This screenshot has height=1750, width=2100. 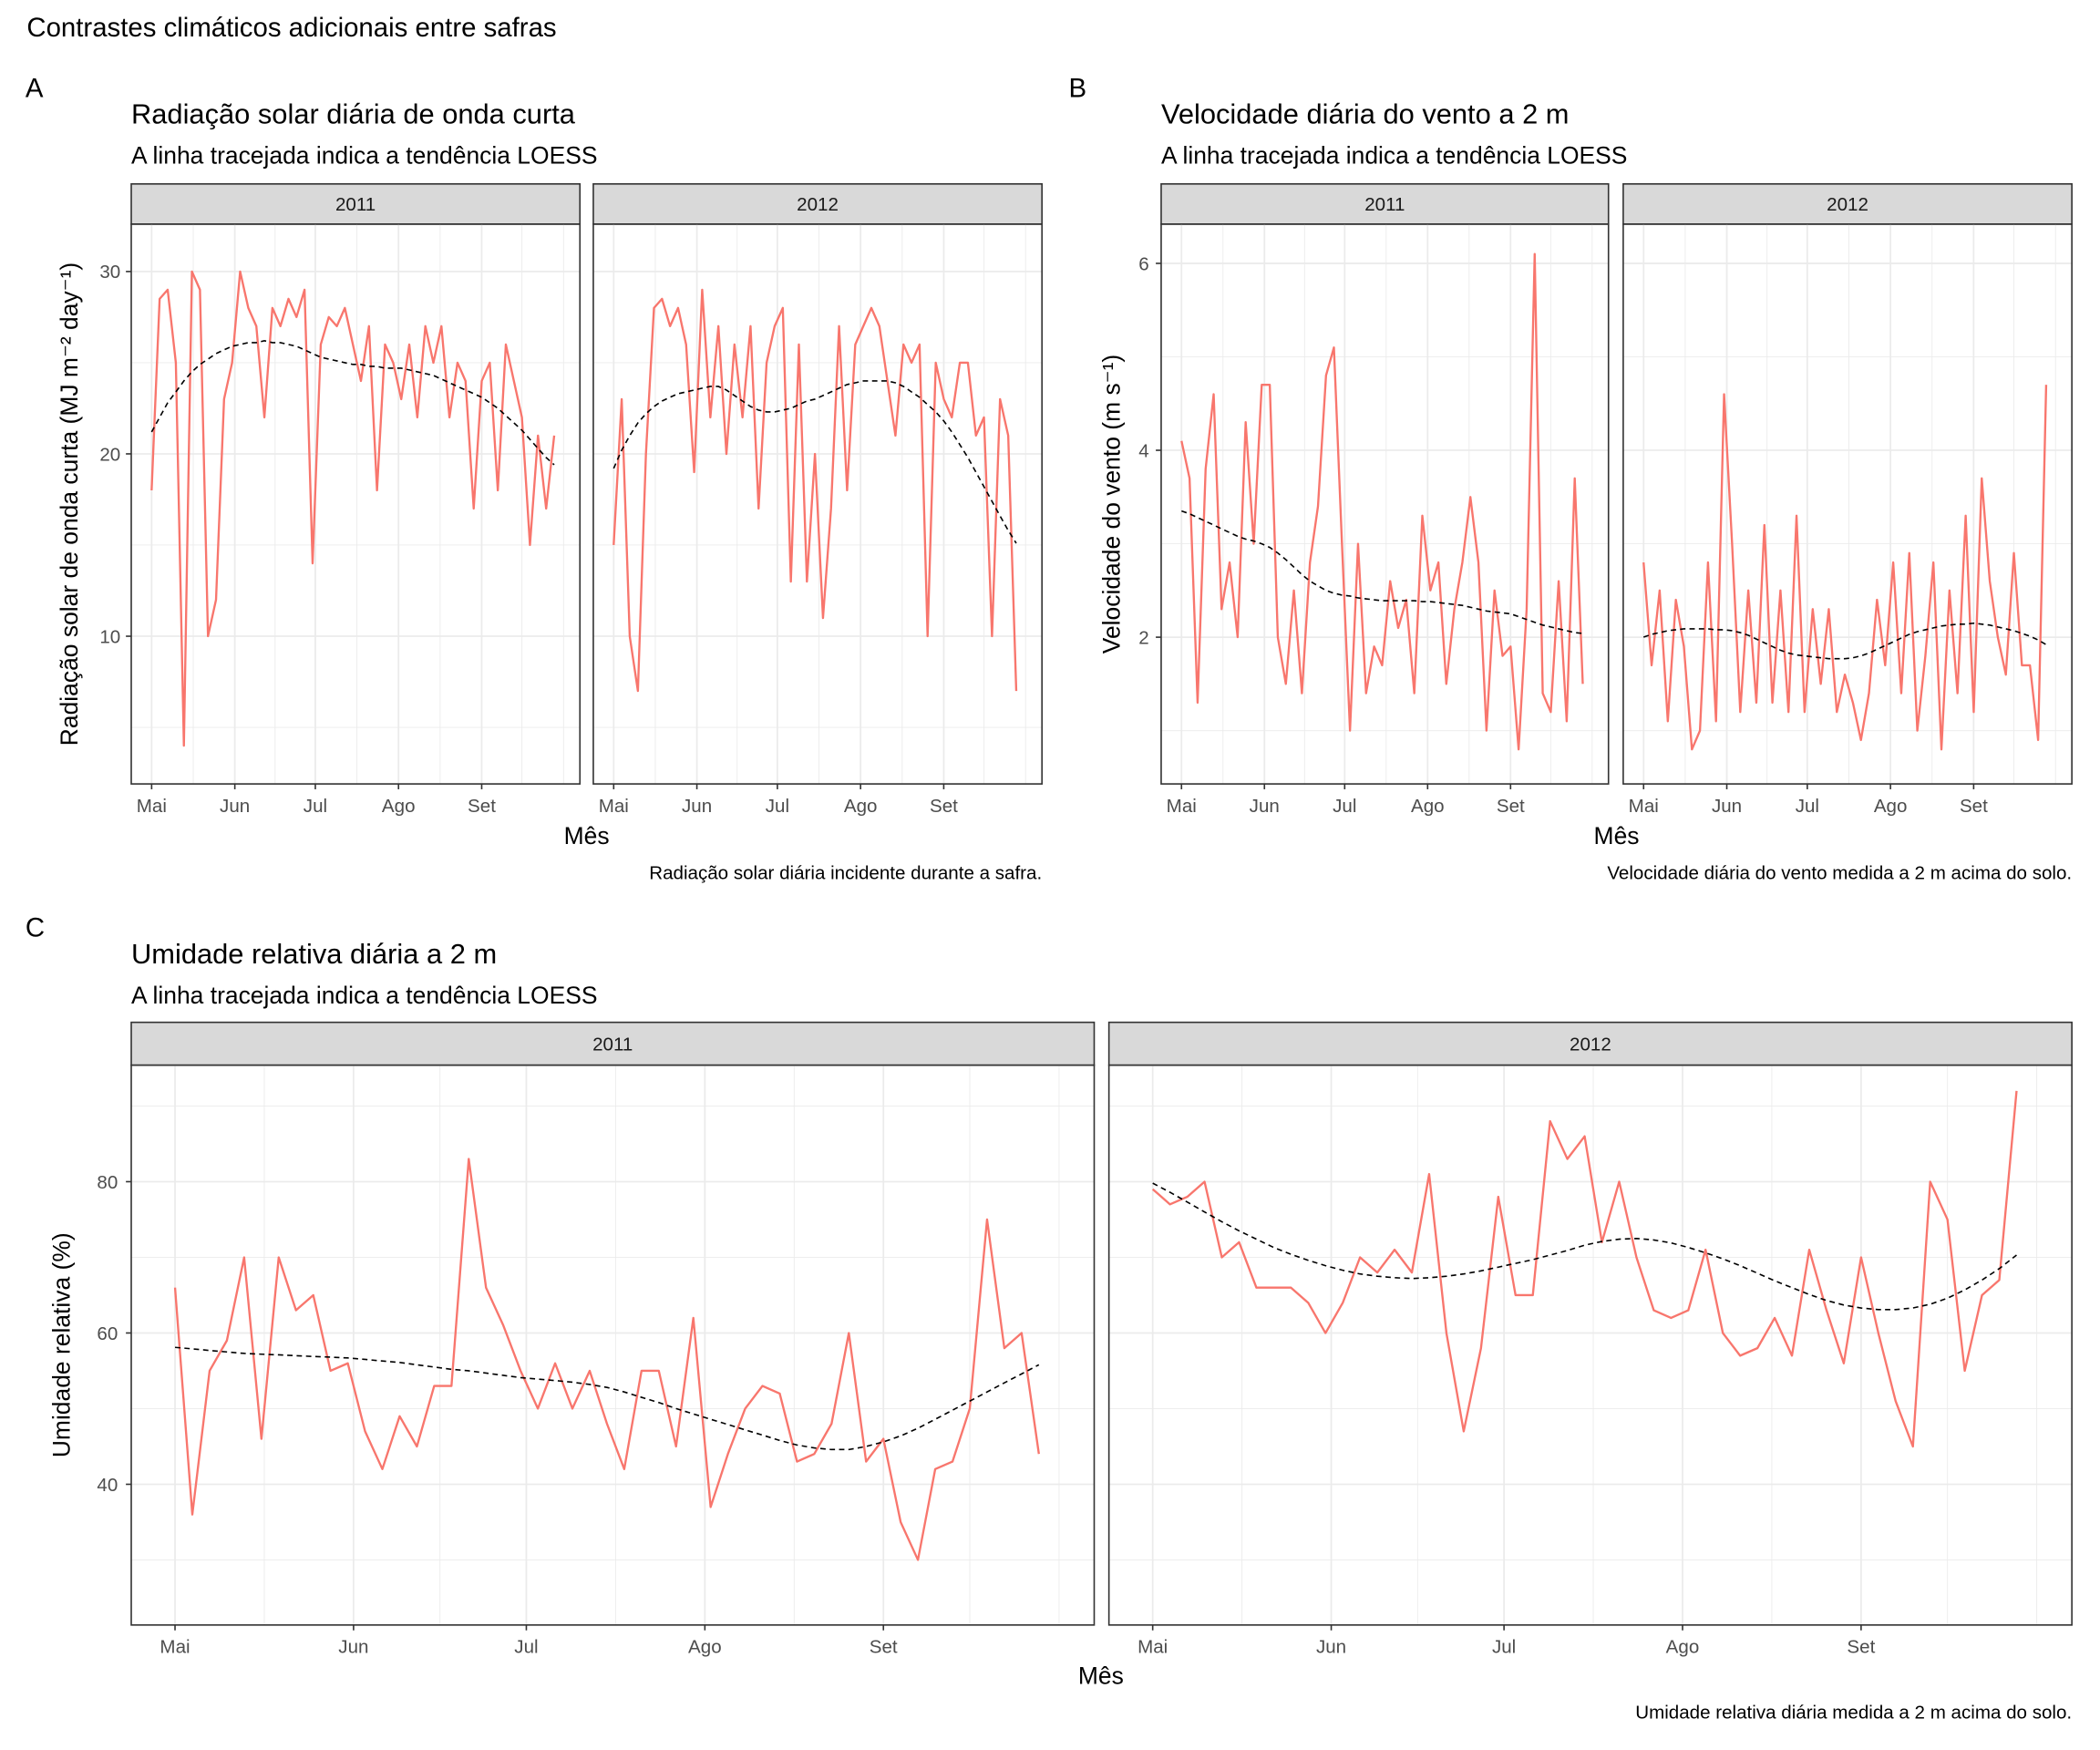 What do you see at coordinates (36, 928) in the screenshot?
I see `panel-tag-c: C` at bounding box center [36, 928].